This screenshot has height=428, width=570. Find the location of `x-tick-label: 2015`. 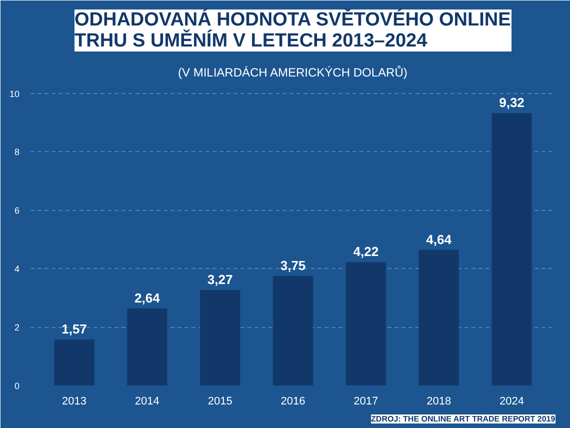

x-tick-label: 2015 is located at coordinates (220, 402).